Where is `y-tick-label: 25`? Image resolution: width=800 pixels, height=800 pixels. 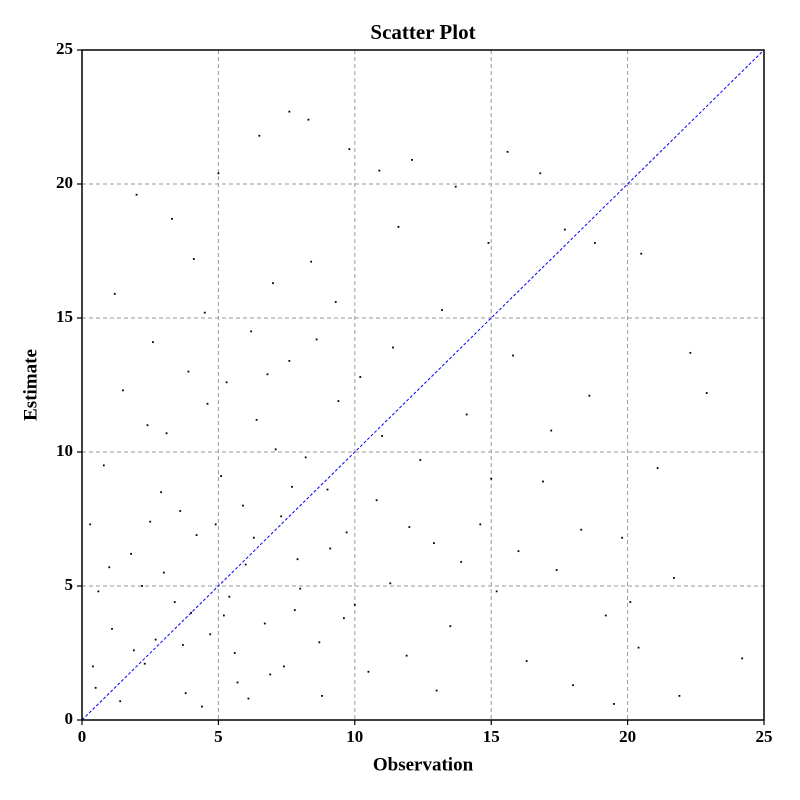 y-tick-label: 25 is located at coordinates (64, 48).